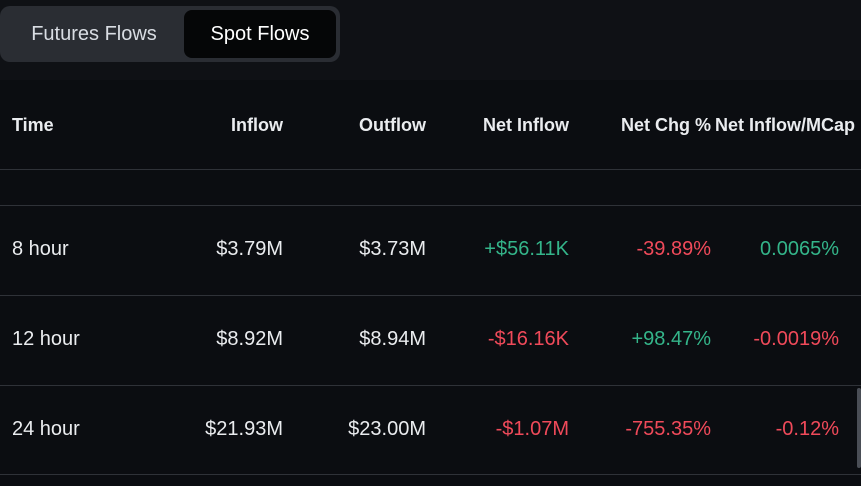 This screenshot has height=486, width=861. What do you see at coordinates (526, 249) in the screenshot?
I see `cell-net-inflow: +$56.11K` at bounding box center [526, 249].